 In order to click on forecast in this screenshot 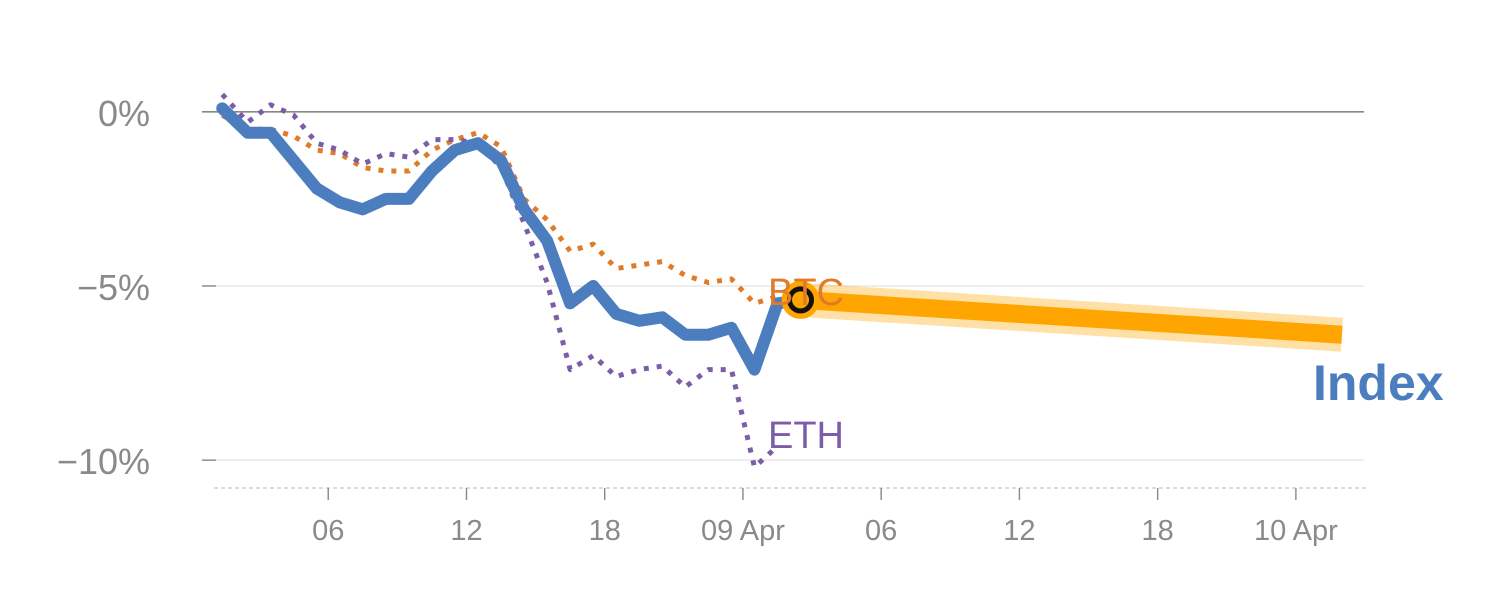, I will do `click(1071, 317)`.